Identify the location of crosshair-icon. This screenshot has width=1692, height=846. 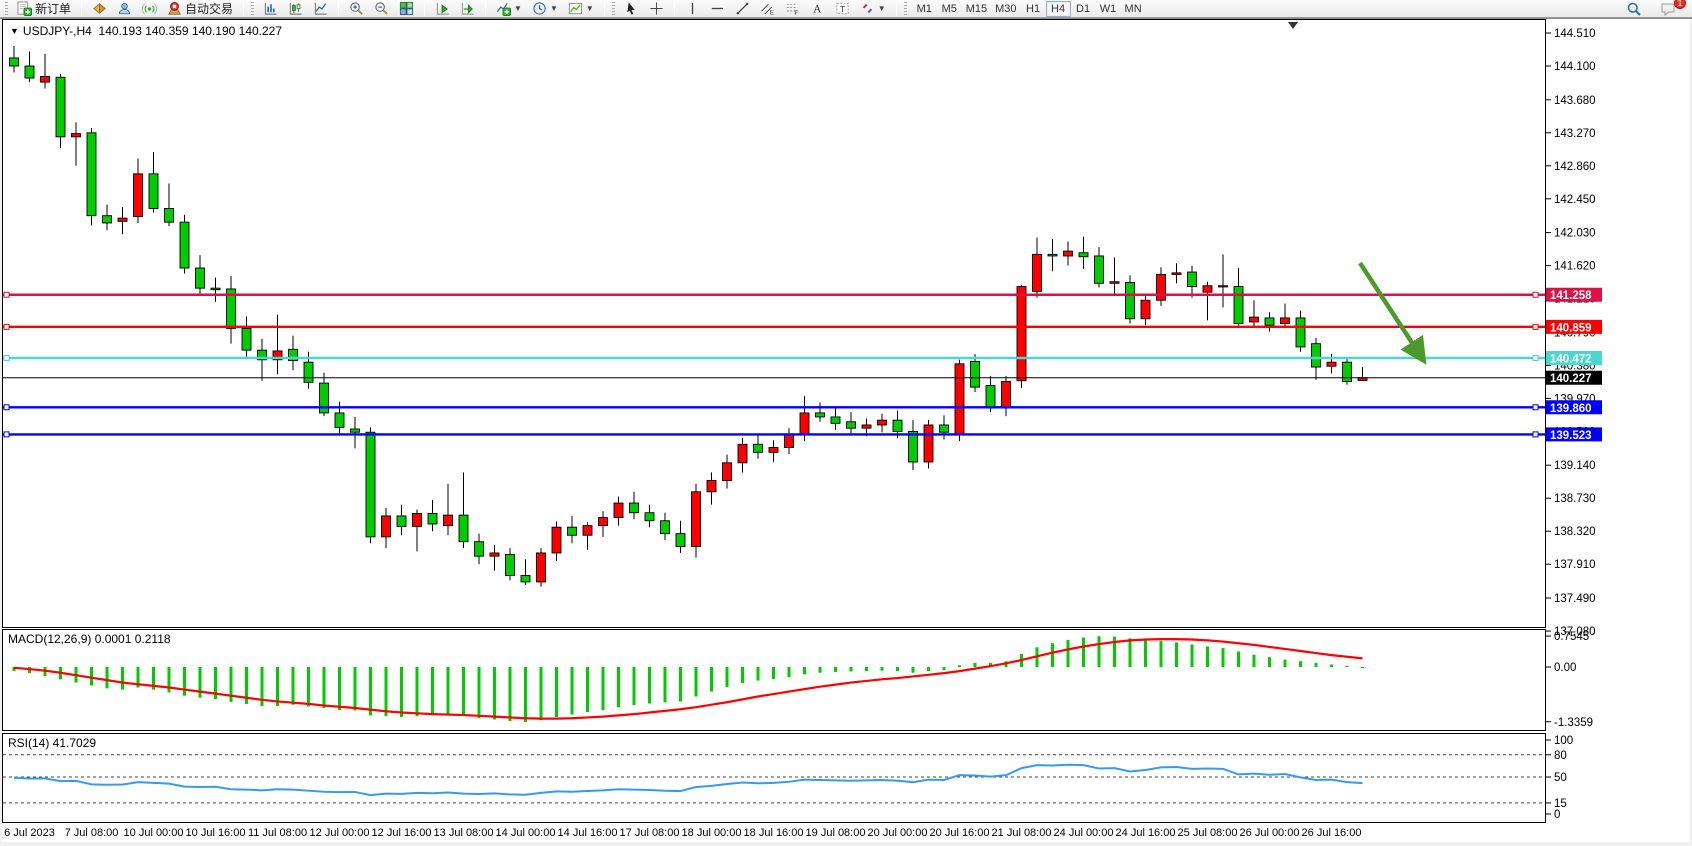
(656, 8).